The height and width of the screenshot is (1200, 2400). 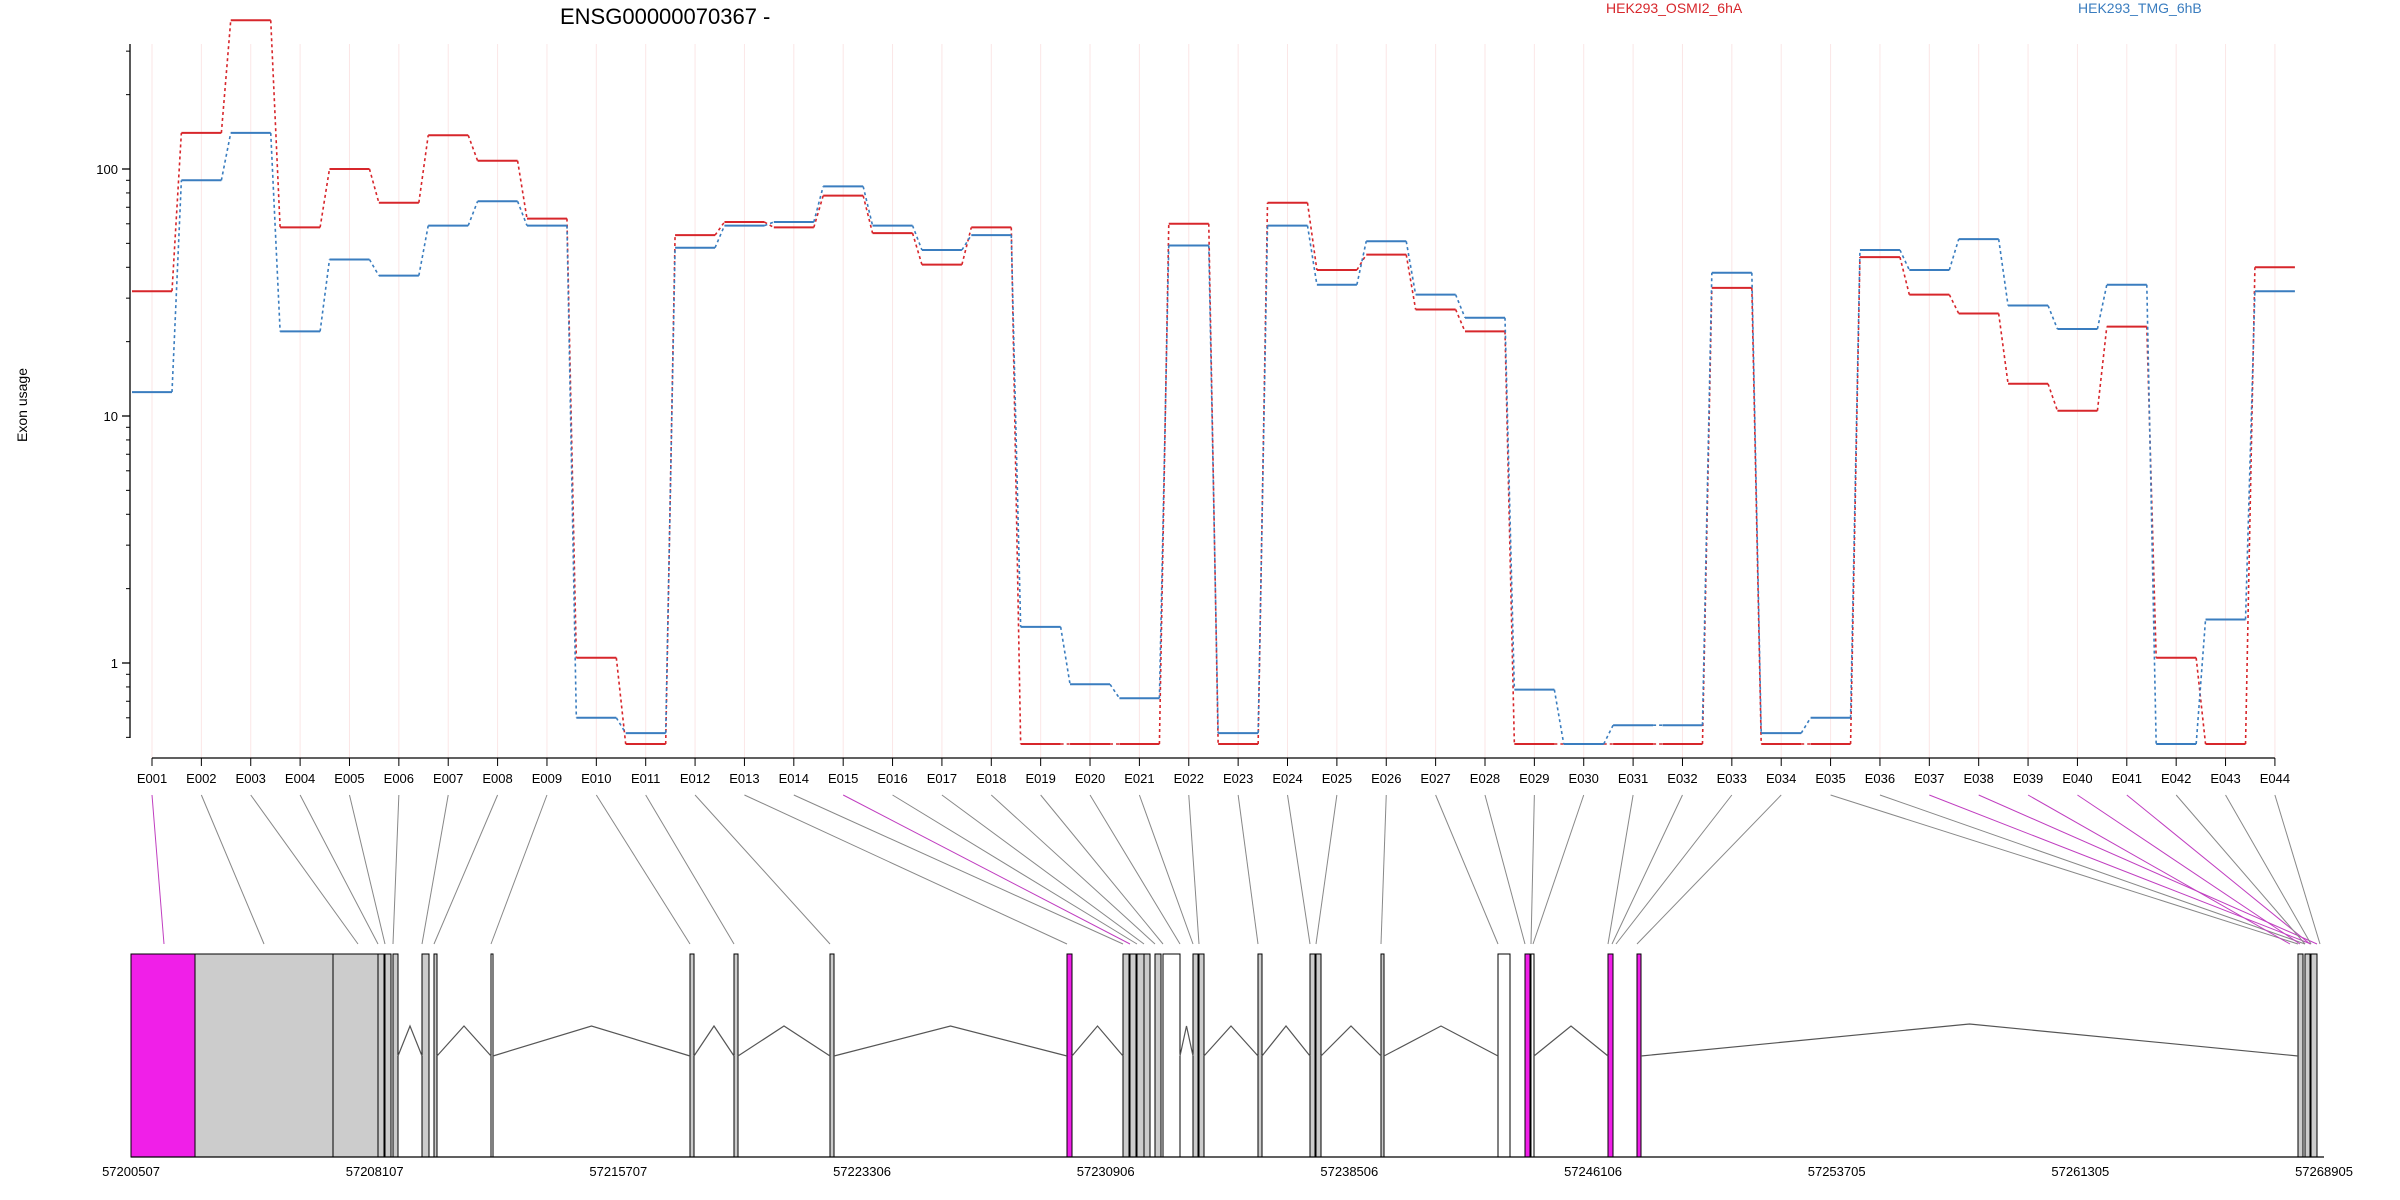 I want to click on x-tick-label: E021, so click(x=1139, y=778).